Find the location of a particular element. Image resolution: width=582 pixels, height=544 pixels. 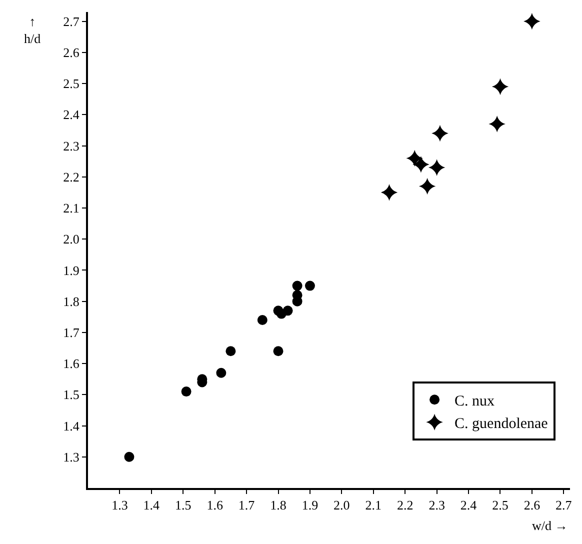

y-tick-label: 1.7 is located at coordinates (71, 332).